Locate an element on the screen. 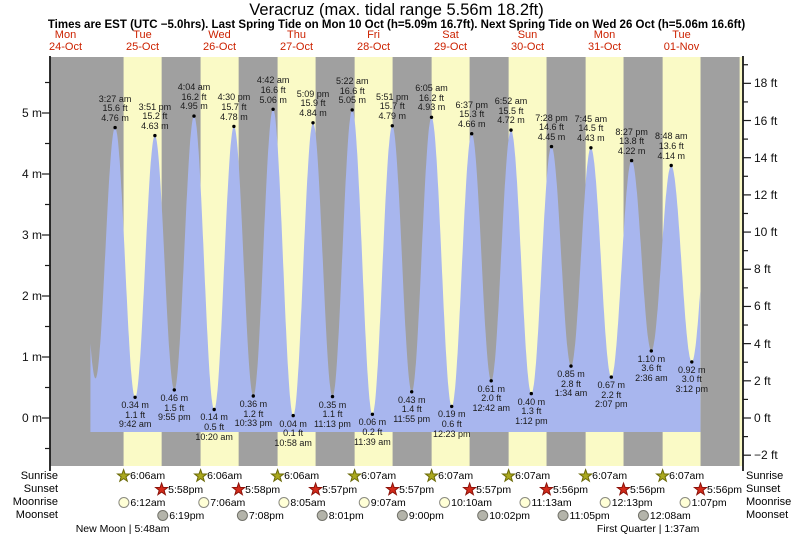 Image resolution: width=793 pixels, height=539 pixels. tide-label-high: 5:09 pm 15.9 ft 4.84 m is located at coordinates (313, 104).